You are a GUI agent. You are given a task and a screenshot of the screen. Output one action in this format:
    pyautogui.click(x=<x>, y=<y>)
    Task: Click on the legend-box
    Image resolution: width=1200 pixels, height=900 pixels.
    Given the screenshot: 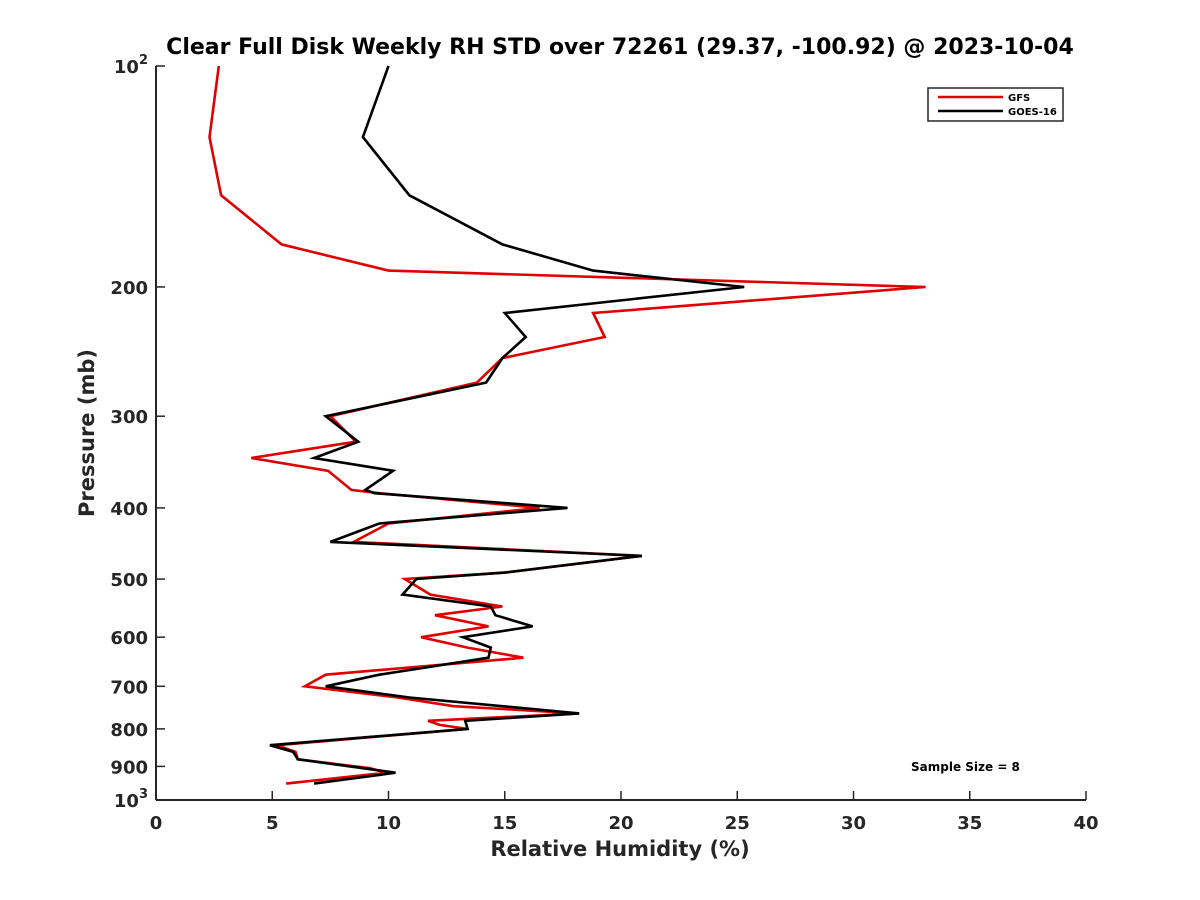 What is the action you would take?
    pyautogui.click(x=995, y=104)
    